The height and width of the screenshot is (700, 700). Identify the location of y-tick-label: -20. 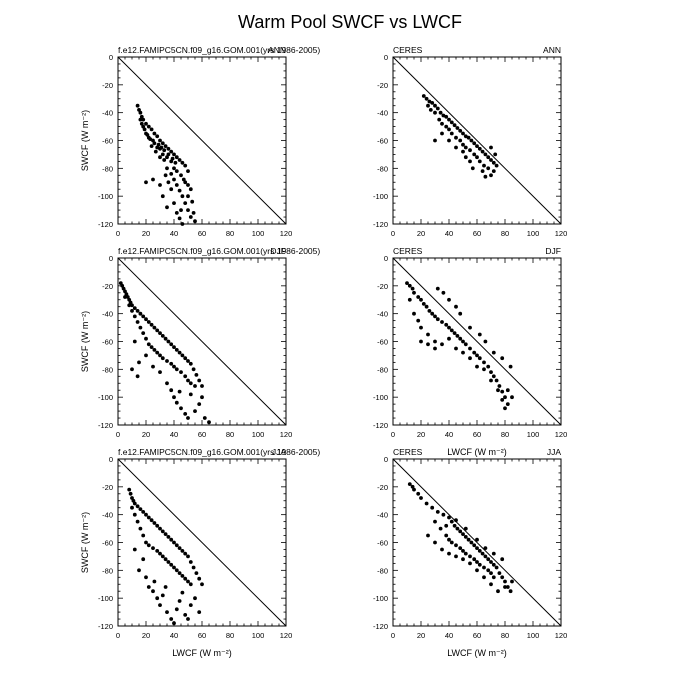
(382, 487).